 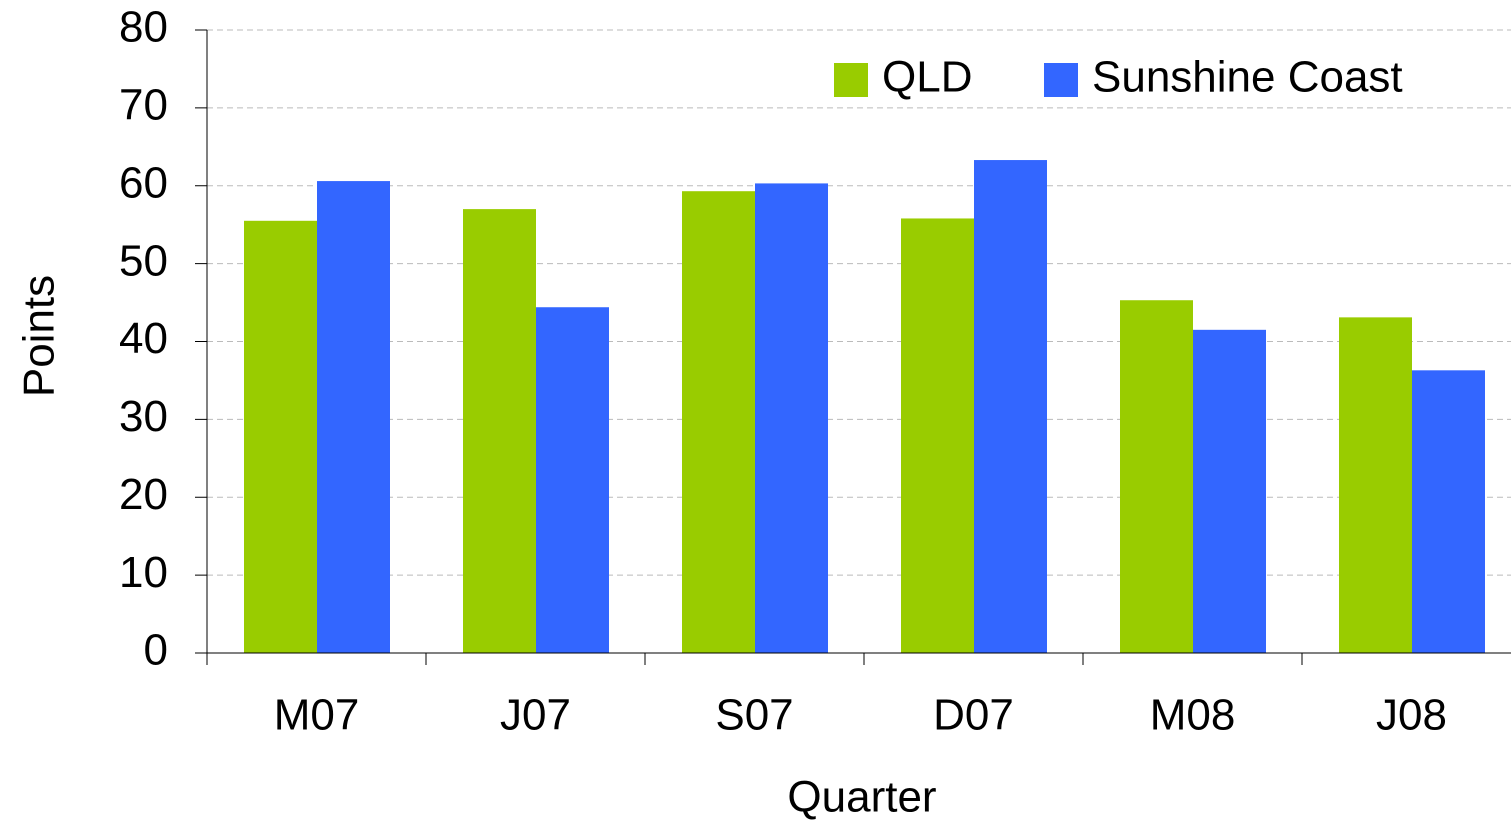 I want to click on legend-label: Sunshine Coast, so click(x=1247, y=77).